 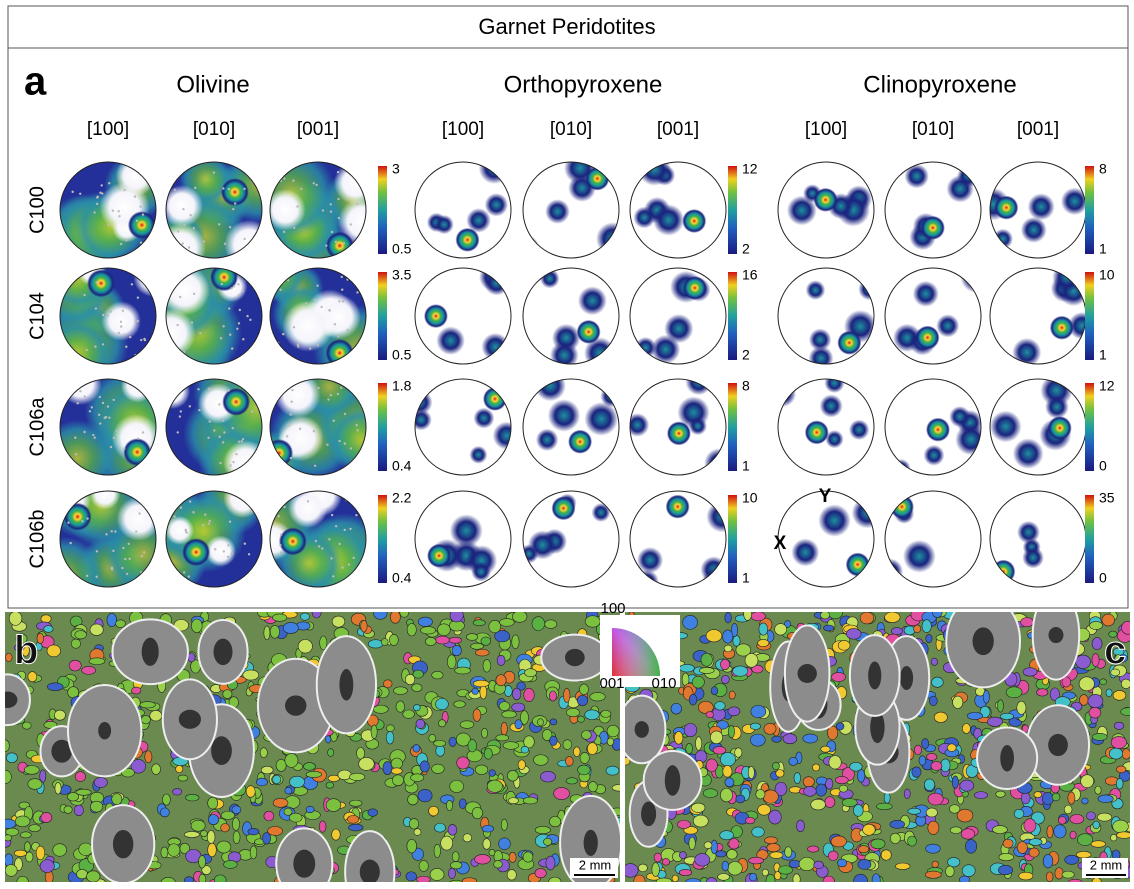 What do you see at coordinates (1089, 427) in the screenshot?
I see `colorbar` at bounding box center [1089, 427].